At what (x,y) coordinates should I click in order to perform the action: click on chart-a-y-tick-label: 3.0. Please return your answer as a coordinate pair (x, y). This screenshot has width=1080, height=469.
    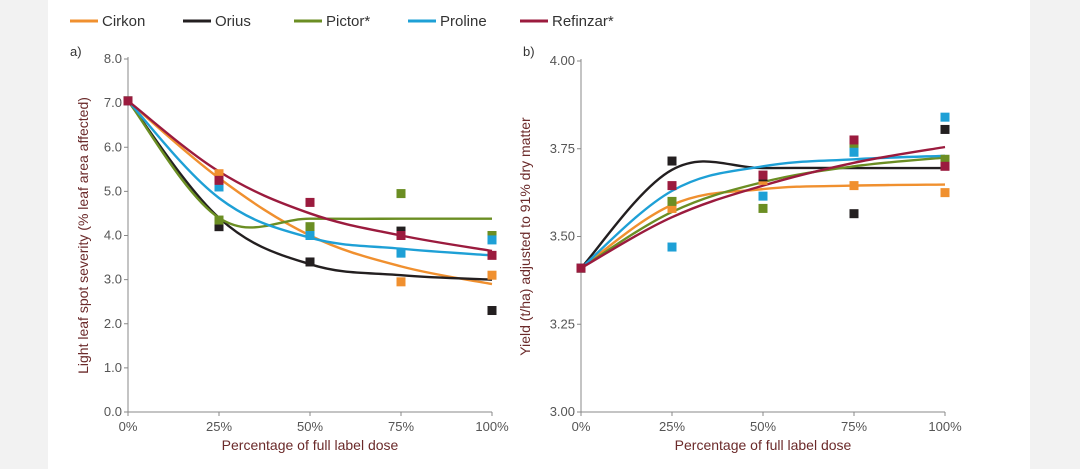
    Looking at the image, I should click on (113, 279).